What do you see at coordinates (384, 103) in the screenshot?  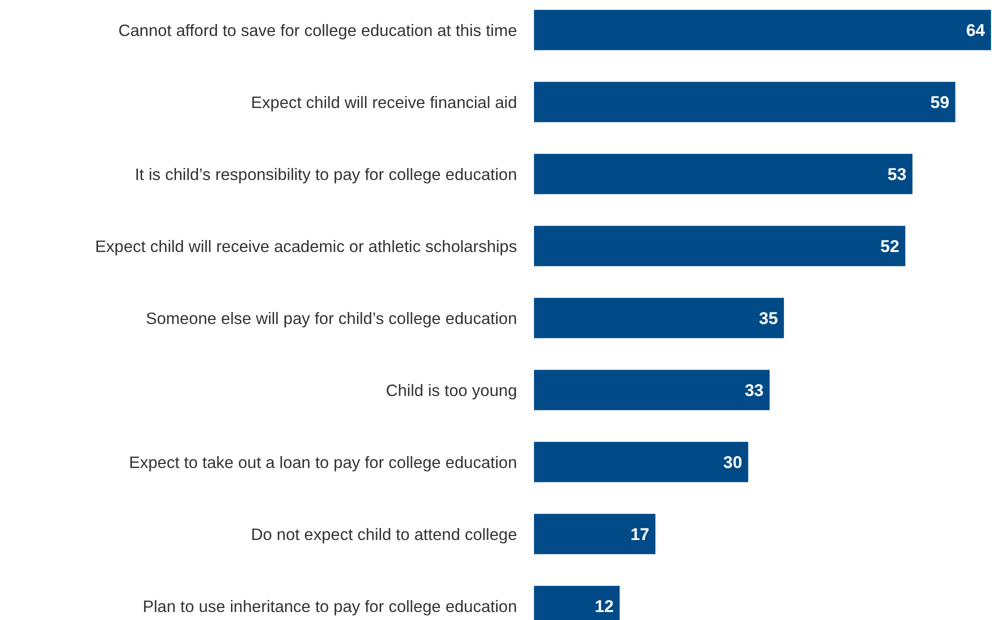 I see `y-tick-label: Expect child will receive financial aid` at bounding box center [384, 103].